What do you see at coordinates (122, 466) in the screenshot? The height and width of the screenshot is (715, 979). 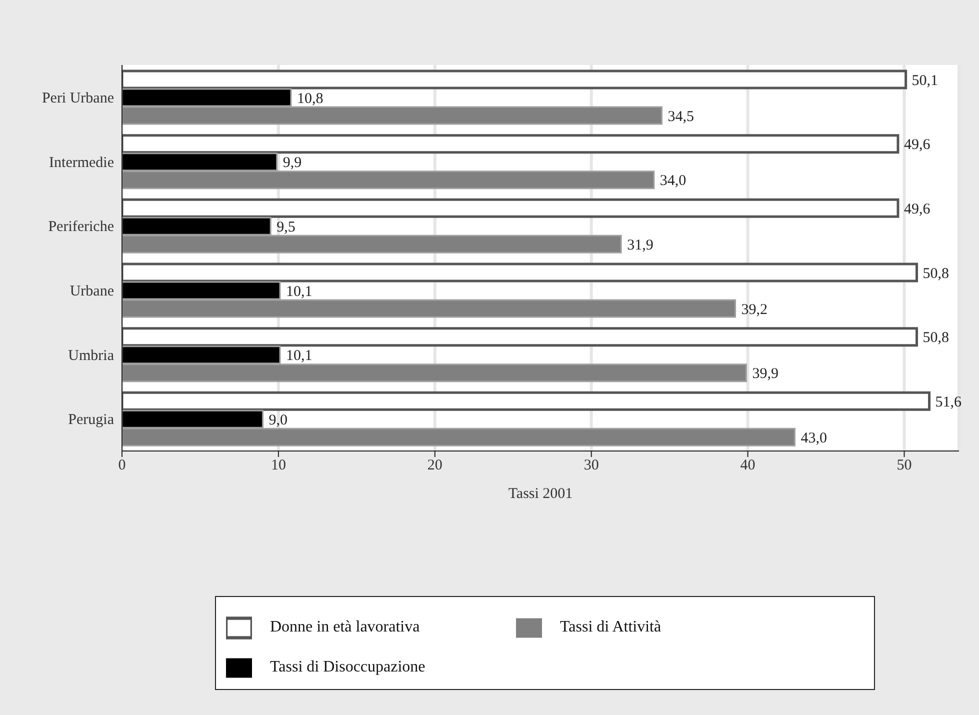 I see `x-tick-label: 0` at bounding box center [122, 466].